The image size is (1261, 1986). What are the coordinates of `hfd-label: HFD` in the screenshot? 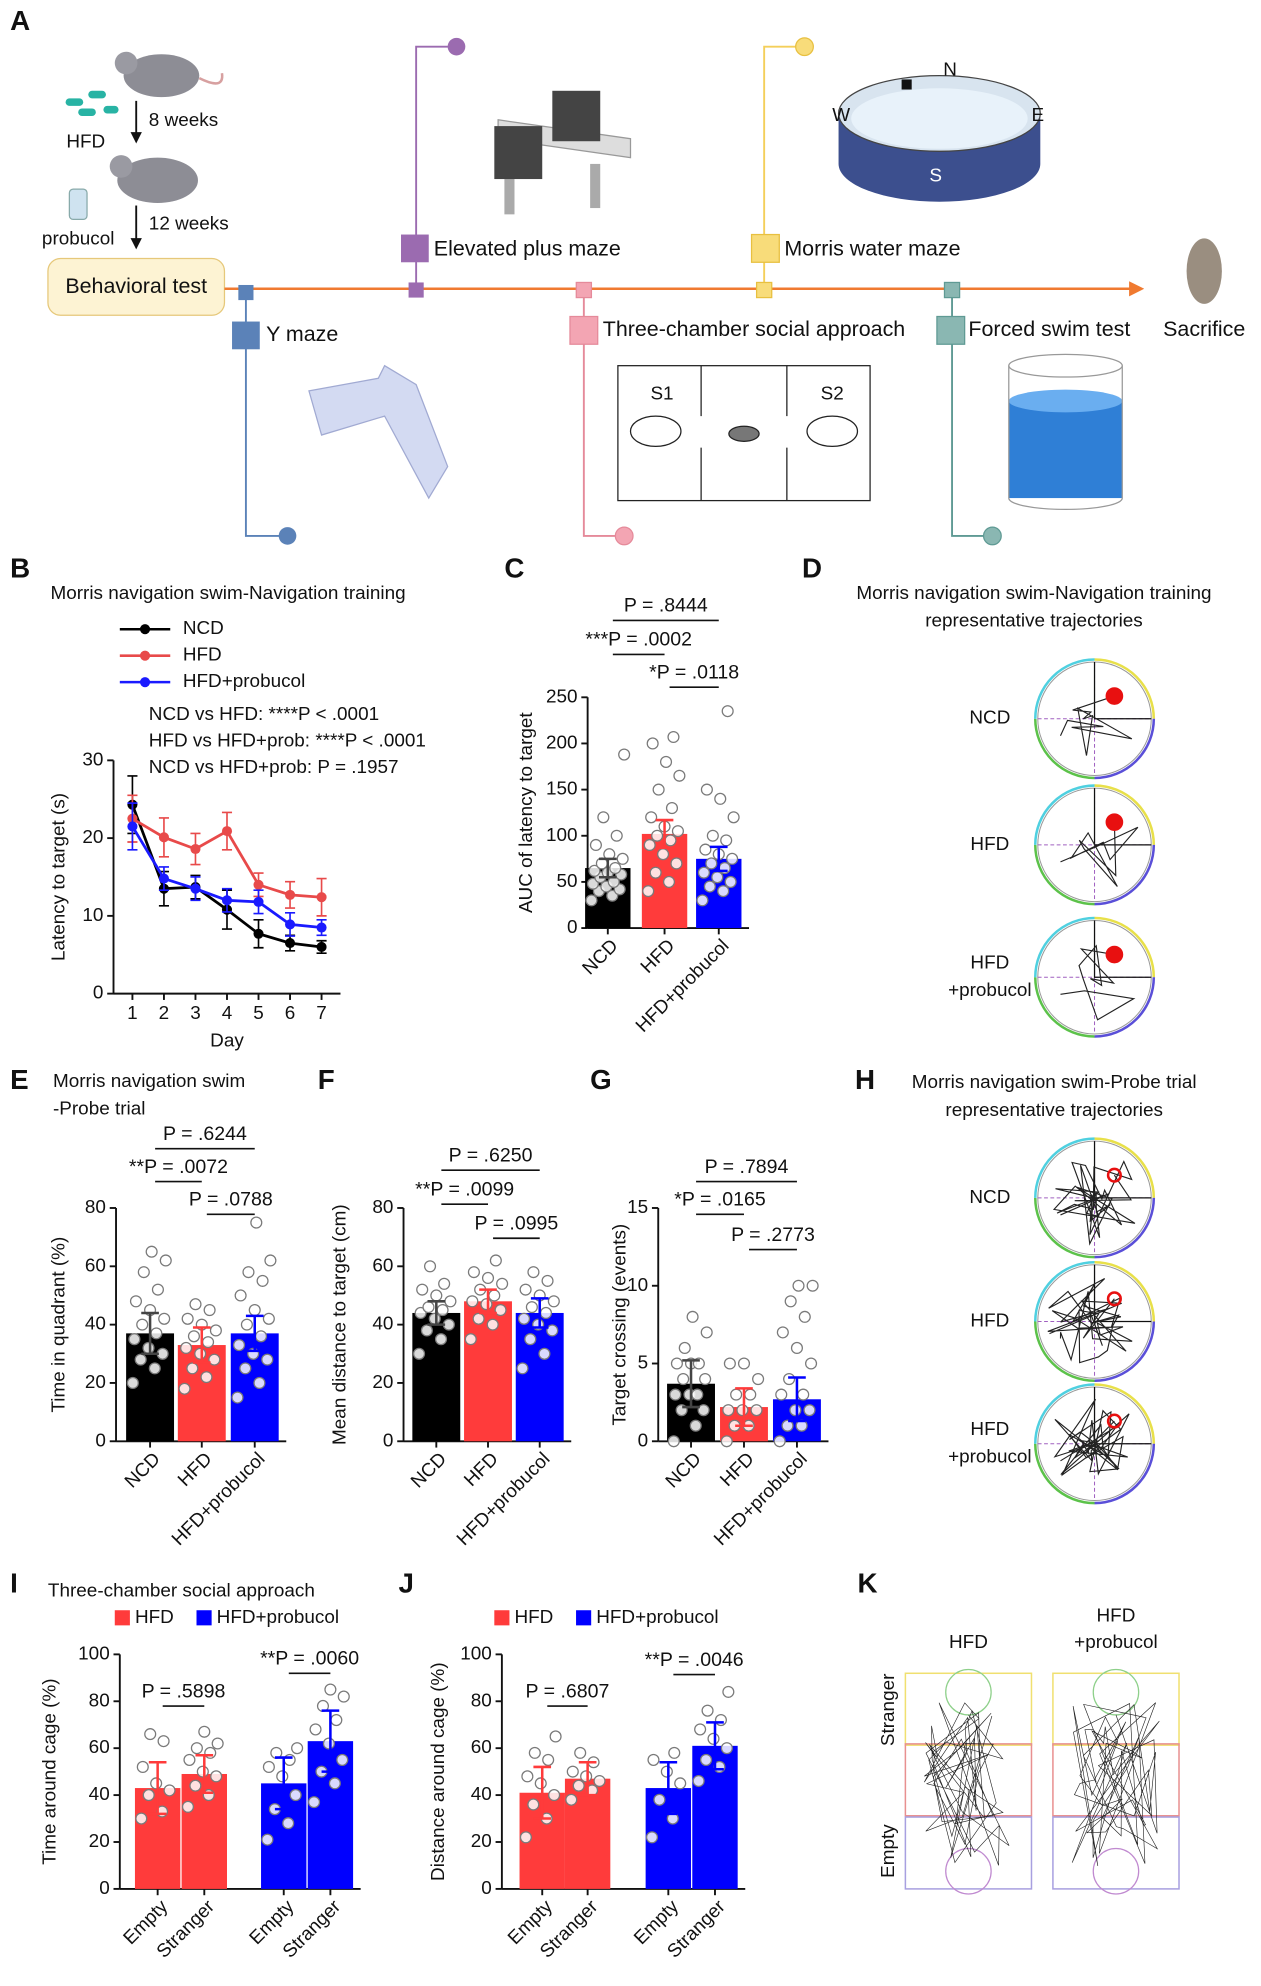 It's located at (85, 141).